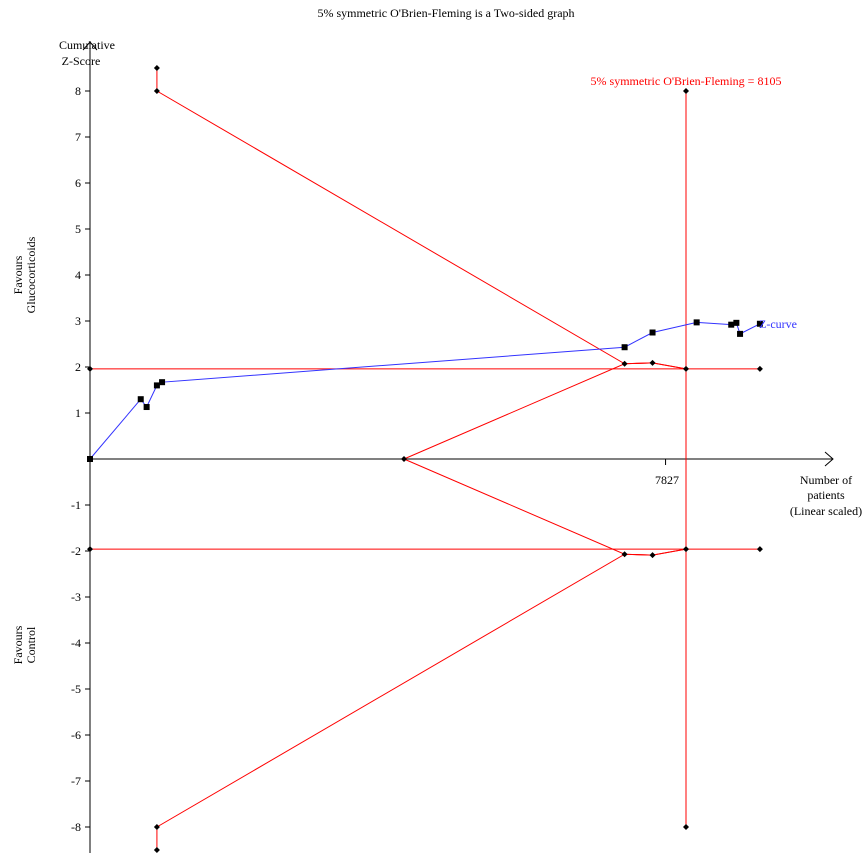  Describe the element at coordinates (78, 229) in the screenshot. I see `y-tick-label: 5` at that location.